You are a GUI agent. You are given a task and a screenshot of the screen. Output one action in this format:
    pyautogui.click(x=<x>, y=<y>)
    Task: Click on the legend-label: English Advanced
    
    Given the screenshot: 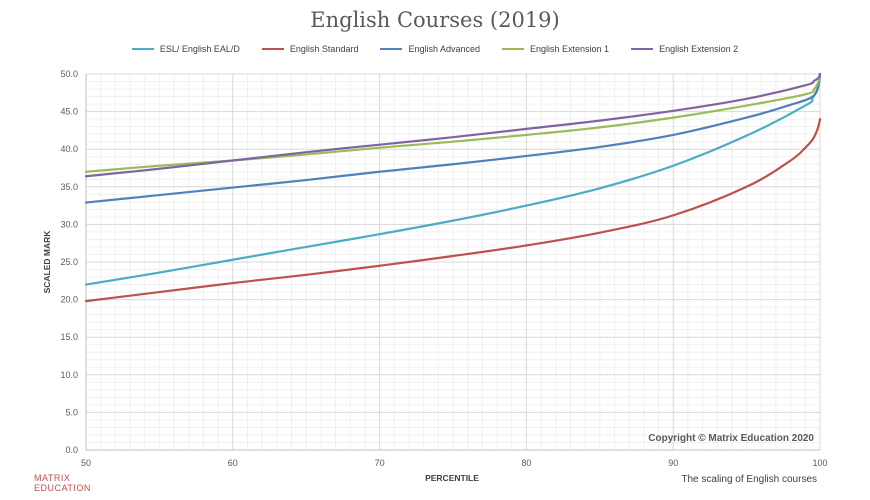 What is the action you would take?
    pyautogui.click(x=444, y=49)
    